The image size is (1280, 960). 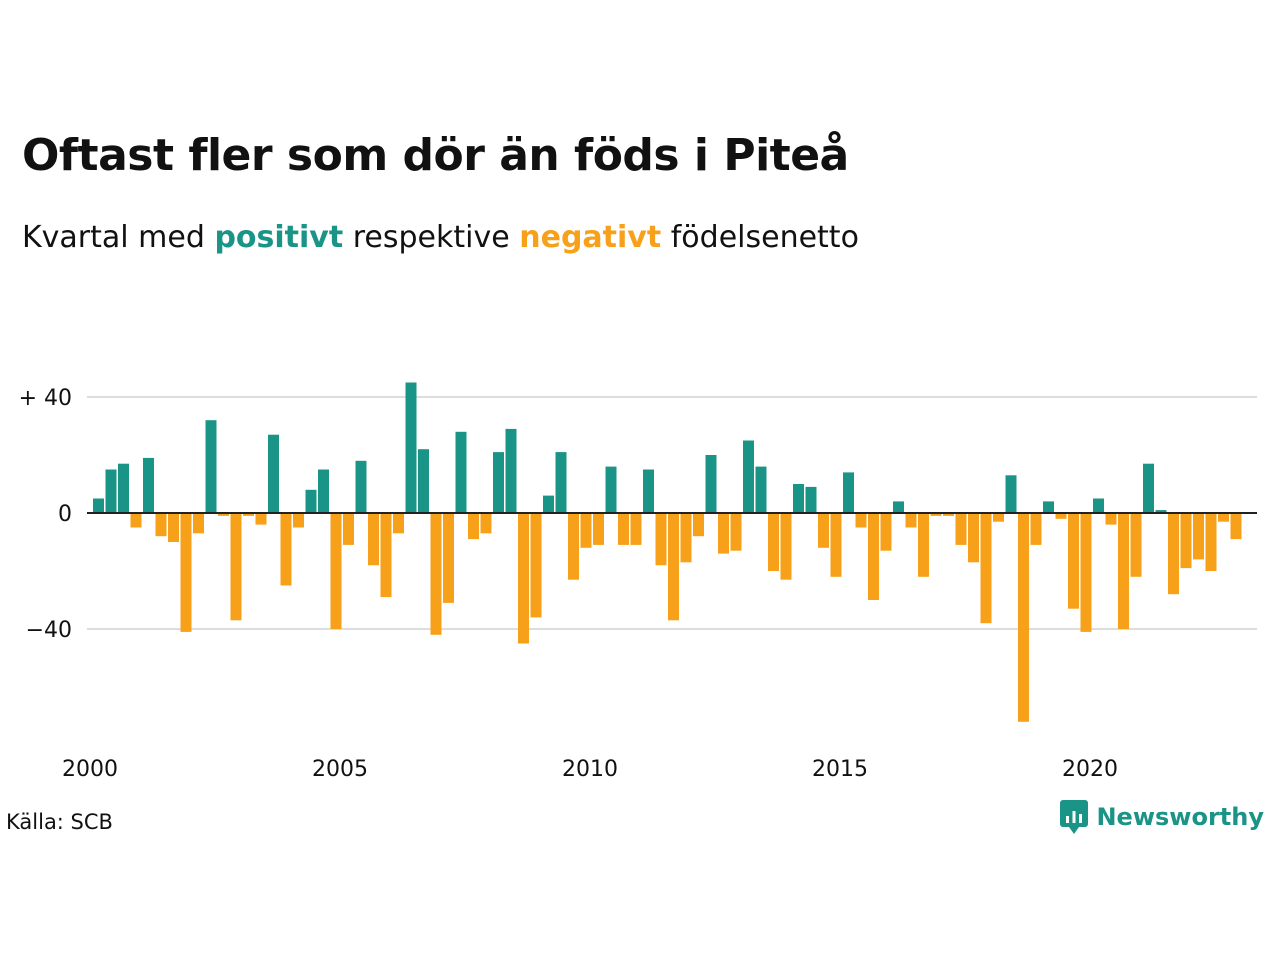 What do you see at coordinates (590, 237) in the screenshot?
I see `subtitle-negative: negativt` at bounding box center [590, 237].